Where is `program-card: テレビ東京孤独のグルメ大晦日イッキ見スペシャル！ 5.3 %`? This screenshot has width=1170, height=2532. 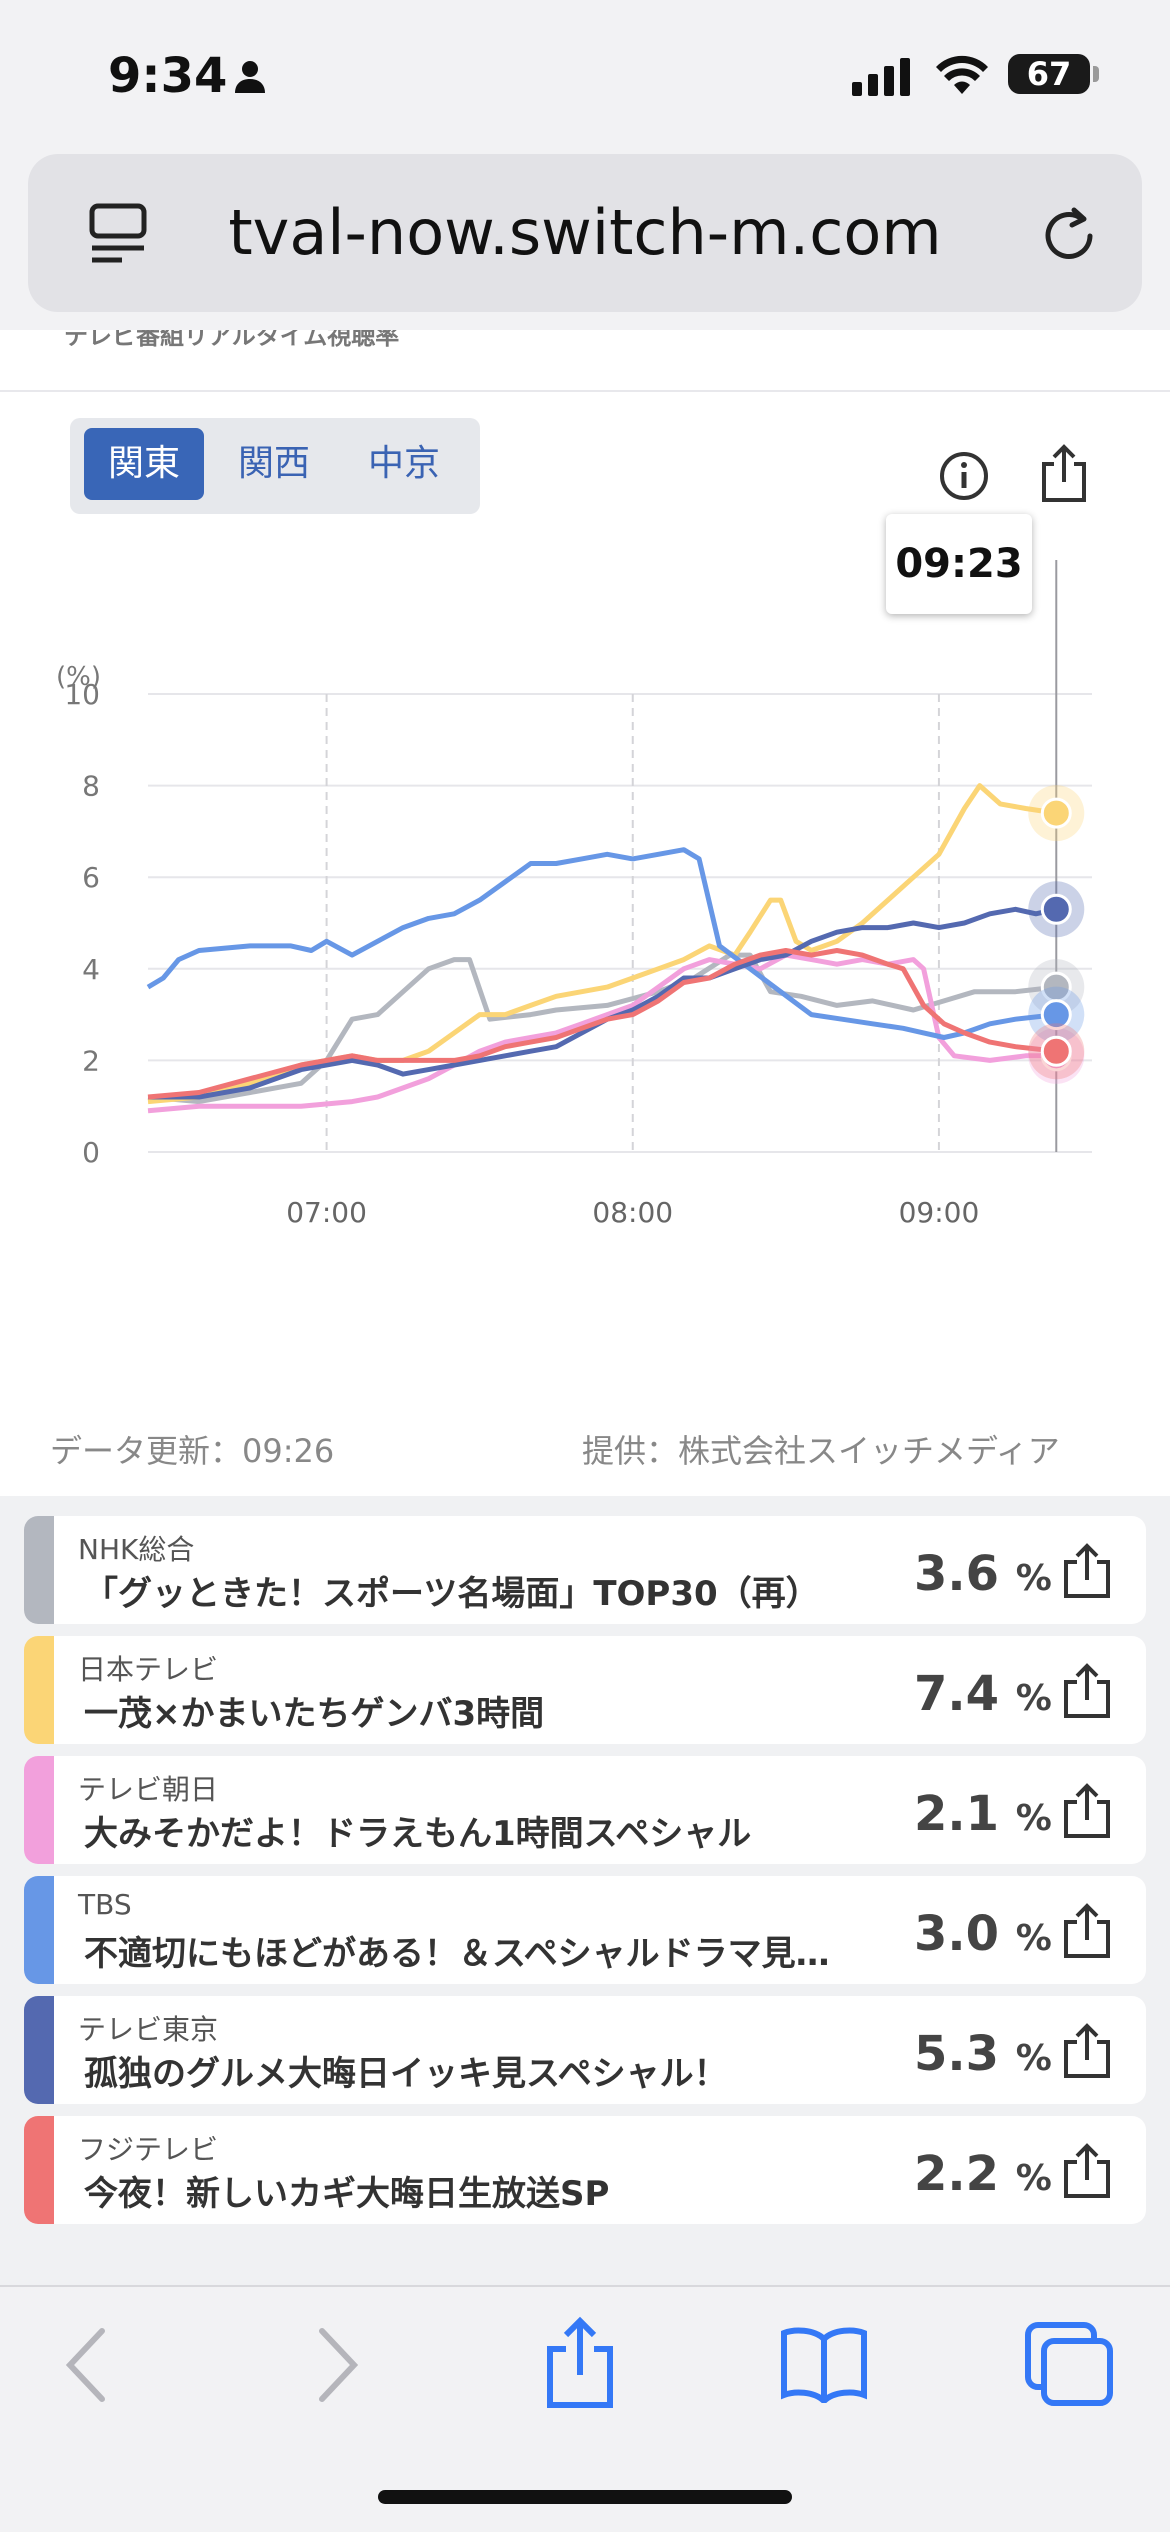 program-card: テレビ東京孤独のグルメ大晦日イッキ見スペシャル！ 5.3 % is located at coordinates (585, 2050).